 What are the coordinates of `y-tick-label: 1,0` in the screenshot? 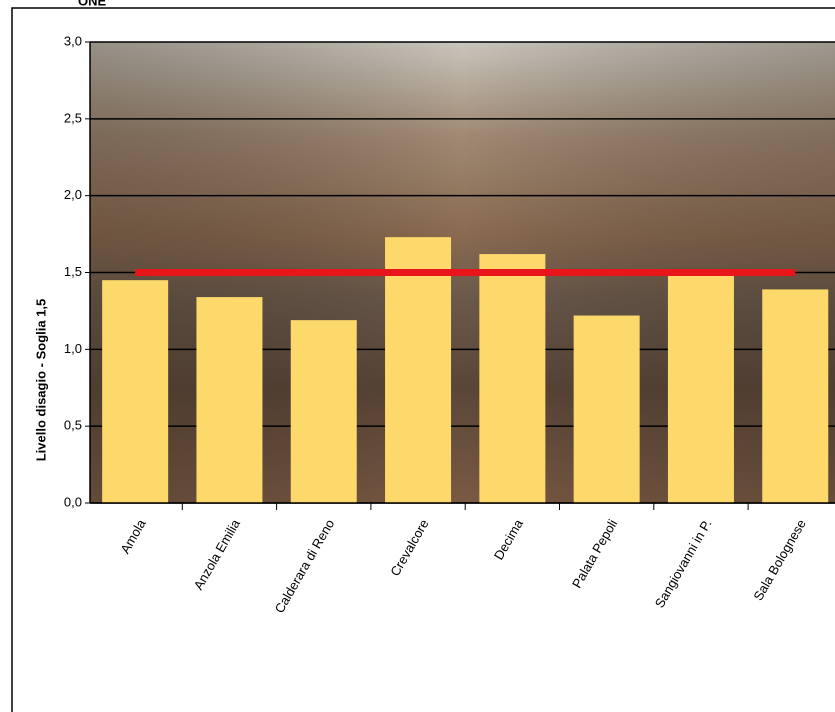 It's located at (73, 348).